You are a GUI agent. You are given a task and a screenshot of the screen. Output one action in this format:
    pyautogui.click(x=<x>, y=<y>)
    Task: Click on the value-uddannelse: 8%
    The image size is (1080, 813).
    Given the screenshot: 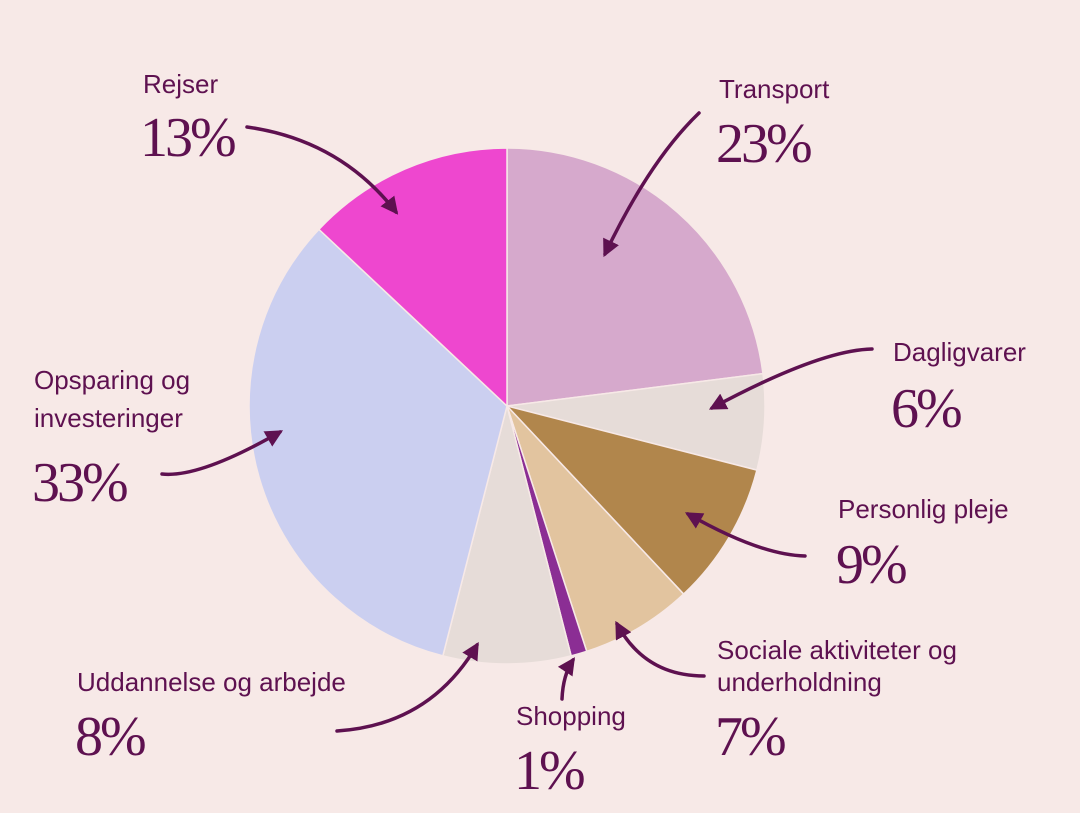 What is the action you would take?
    pyautogui.click(x=111, y=737)
    